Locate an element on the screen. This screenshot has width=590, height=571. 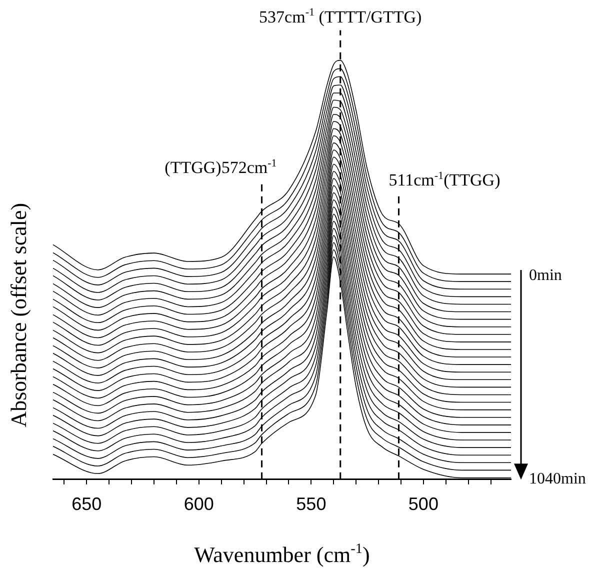
y-axis-title: Absorbance (offset scale) is located at coordinates (18, 315).